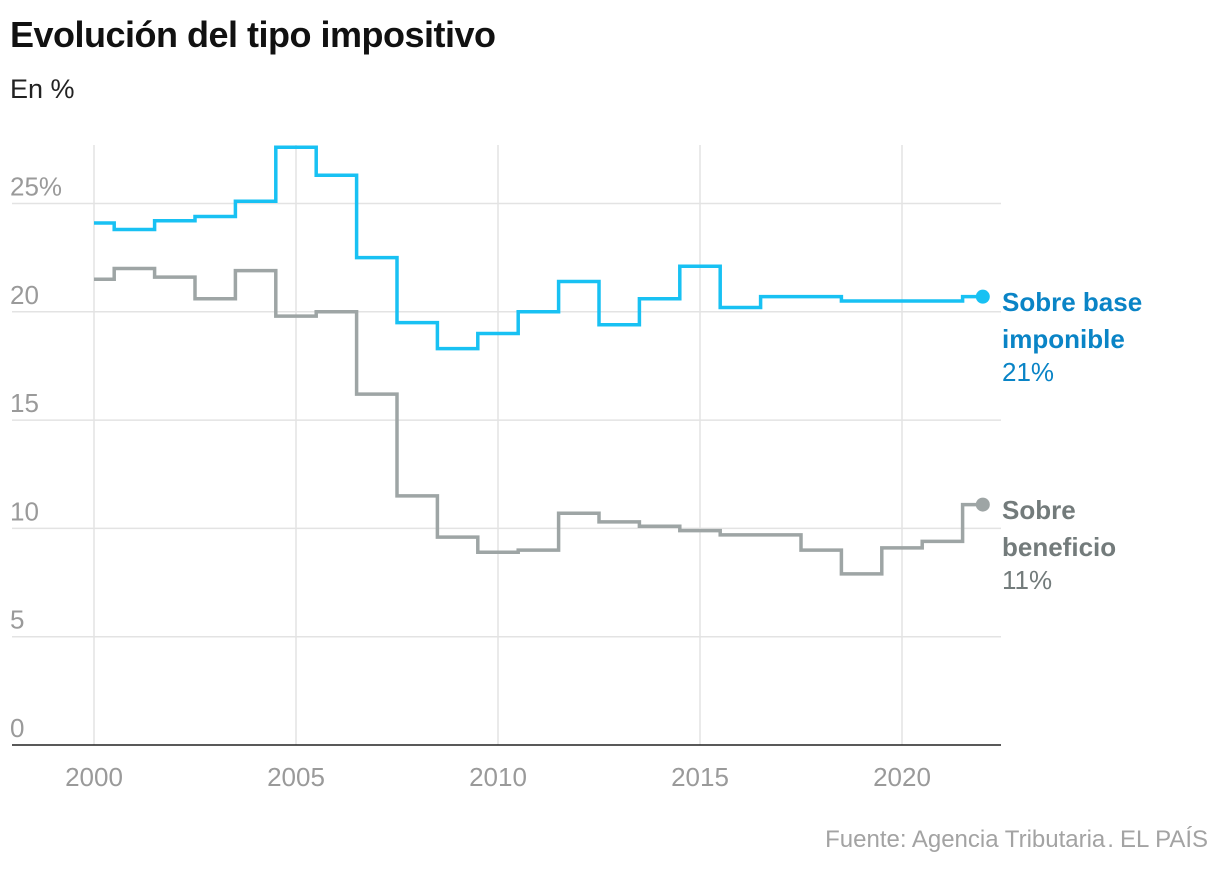 The width and height of the screenshot is (1220, 872). I want to click on series-label-1-line1: Sobre base, so click(1072, 302).